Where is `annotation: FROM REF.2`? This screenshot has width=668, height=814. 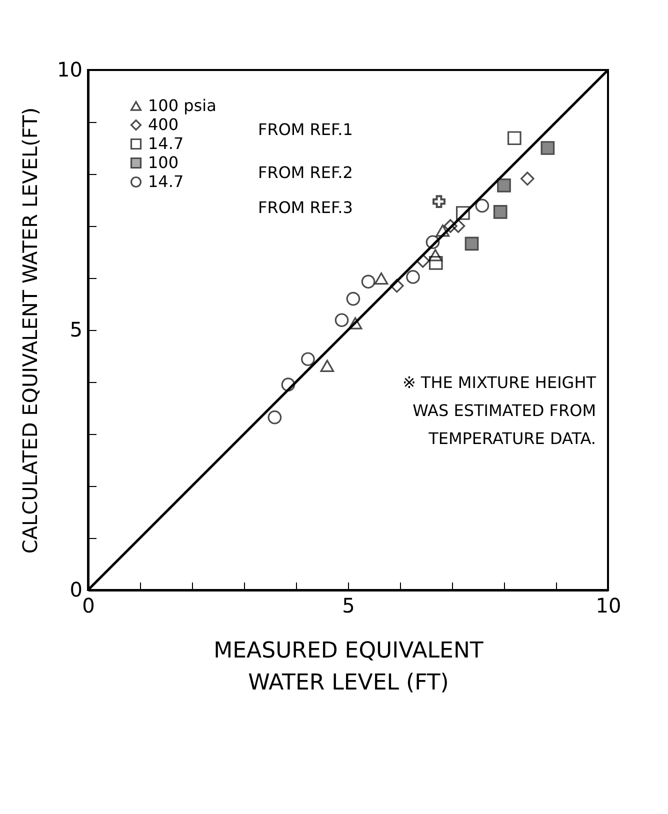
annotation: FROM REF.2 is located at coordinates (305, 172).